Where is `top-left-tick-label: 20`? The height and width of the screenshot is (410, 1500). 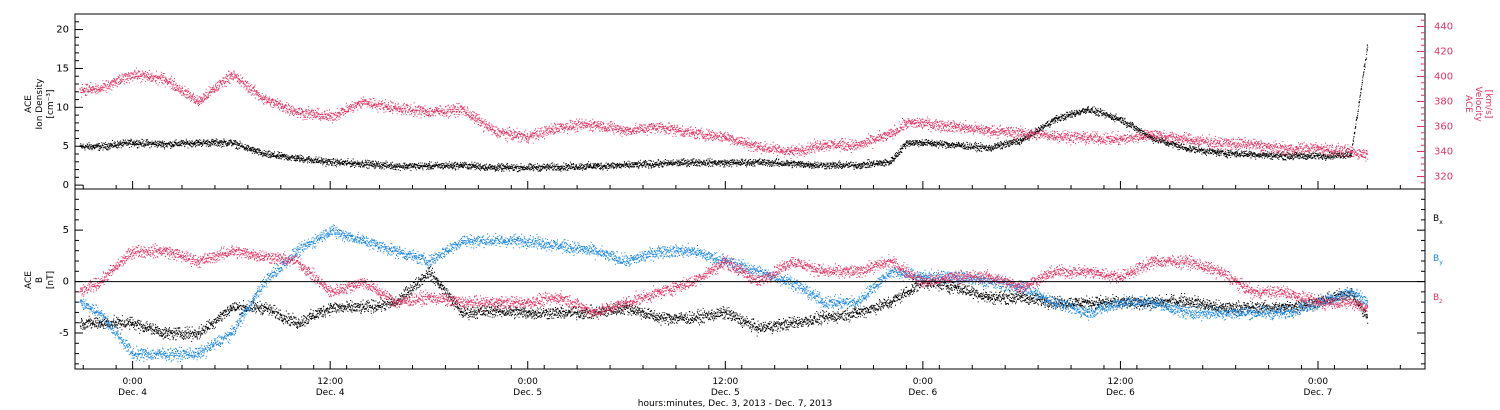 top-left-tick-label: 20 is located at coordinates (62, 30).